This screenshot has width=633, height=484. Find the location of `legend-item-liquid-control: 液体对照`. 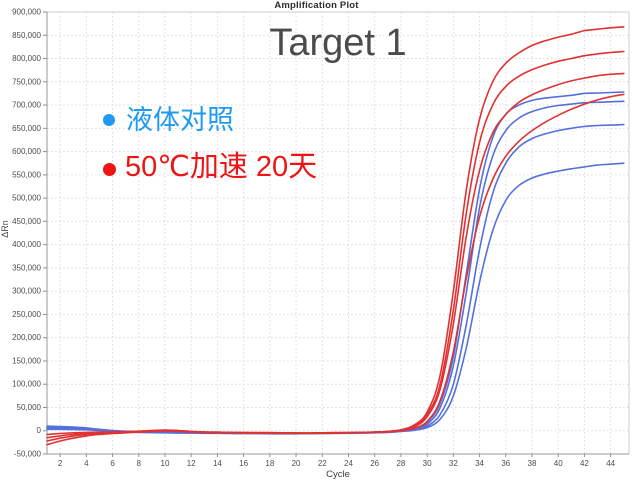

legend-item-liquid-control: 液体对照 is located at coordinates (210, 120).